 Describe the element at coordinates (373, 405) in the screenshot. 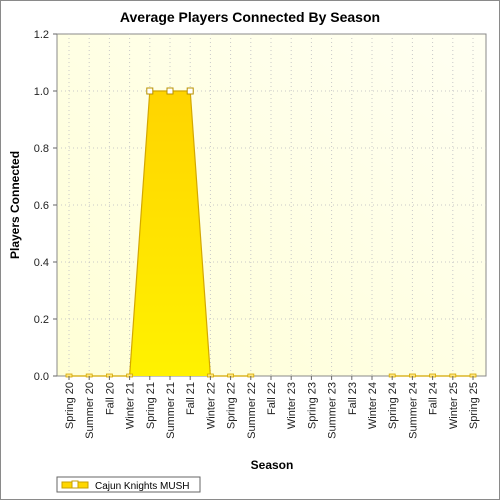

I see `x-tick-label: Winter 24` at that location.